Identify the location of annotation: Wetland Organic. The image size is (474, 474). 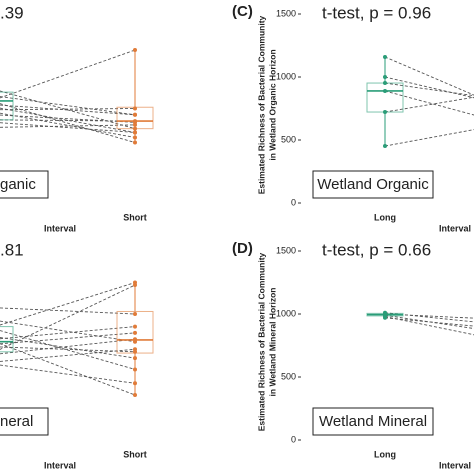
(373, 184).